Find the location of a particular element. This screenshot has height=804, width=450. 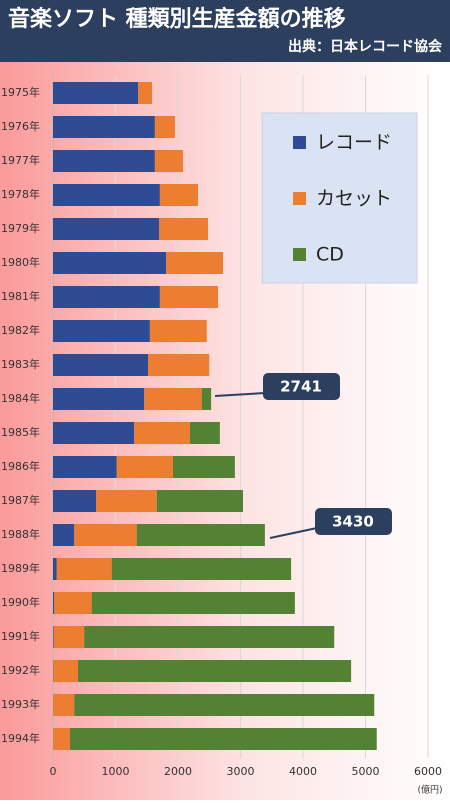

y-tick-label: 1977年 is located at coordinates (20, 160).